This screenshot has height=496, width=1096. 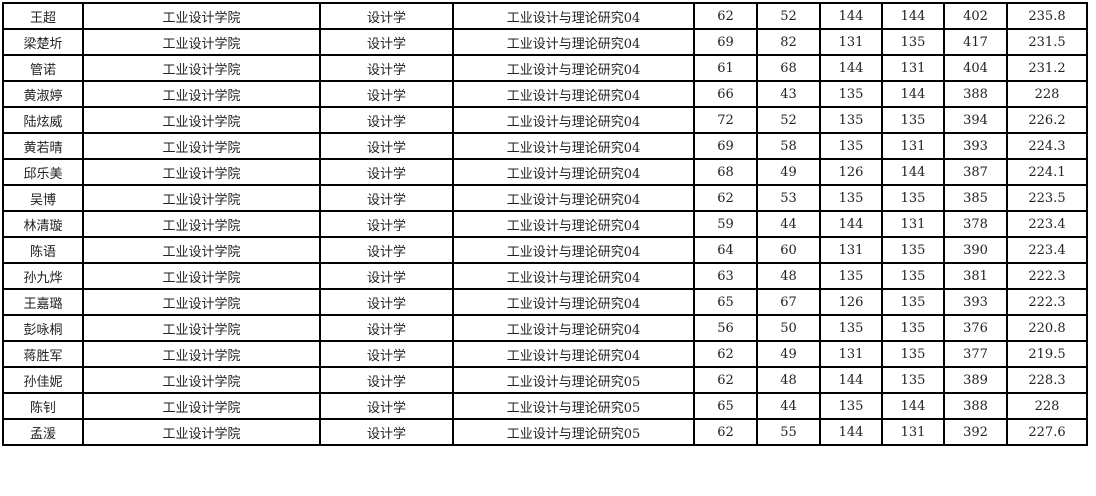 What do you see at coordinates (788, 224) in the screenshot?
I see `cell-score-language: 44` at bounding box center [788, 224].